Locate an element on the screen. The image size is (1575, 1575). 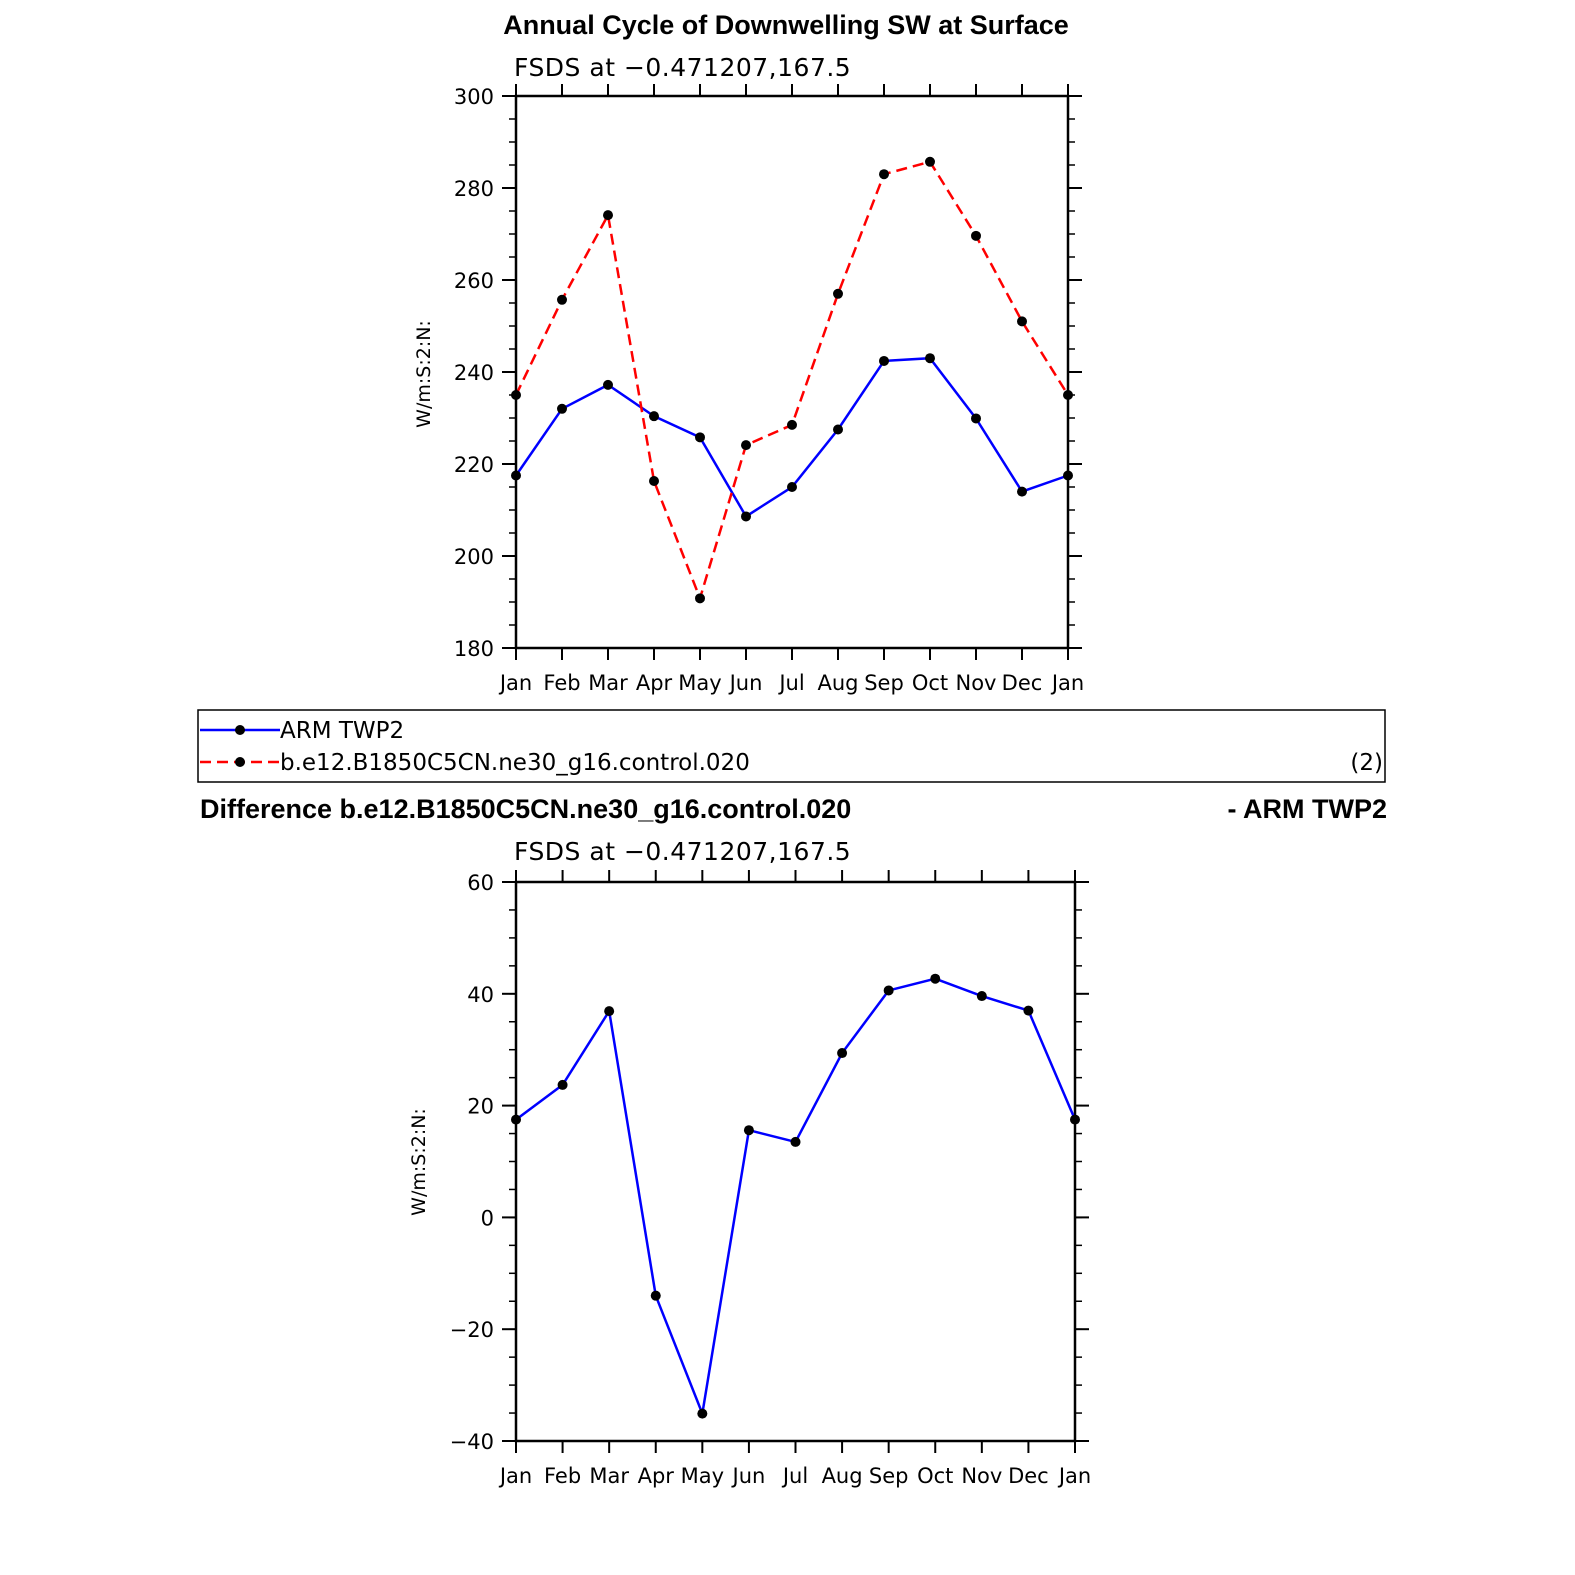
bottom-xtick-label: Jun is located at coordinates (748, 1476).